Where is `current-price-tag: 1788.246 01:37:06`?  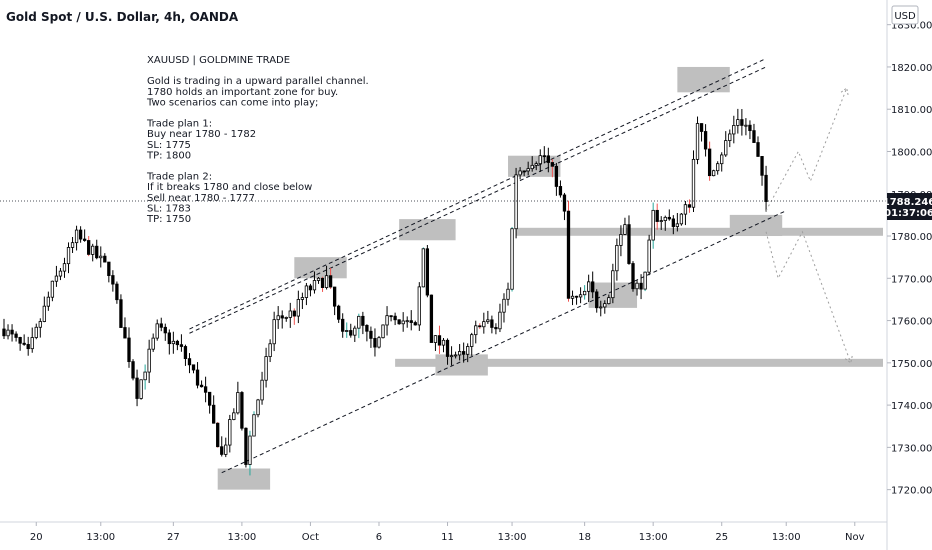 current-price-tag: 1788.246 01:37:06 is located at coordinates (907, 206).